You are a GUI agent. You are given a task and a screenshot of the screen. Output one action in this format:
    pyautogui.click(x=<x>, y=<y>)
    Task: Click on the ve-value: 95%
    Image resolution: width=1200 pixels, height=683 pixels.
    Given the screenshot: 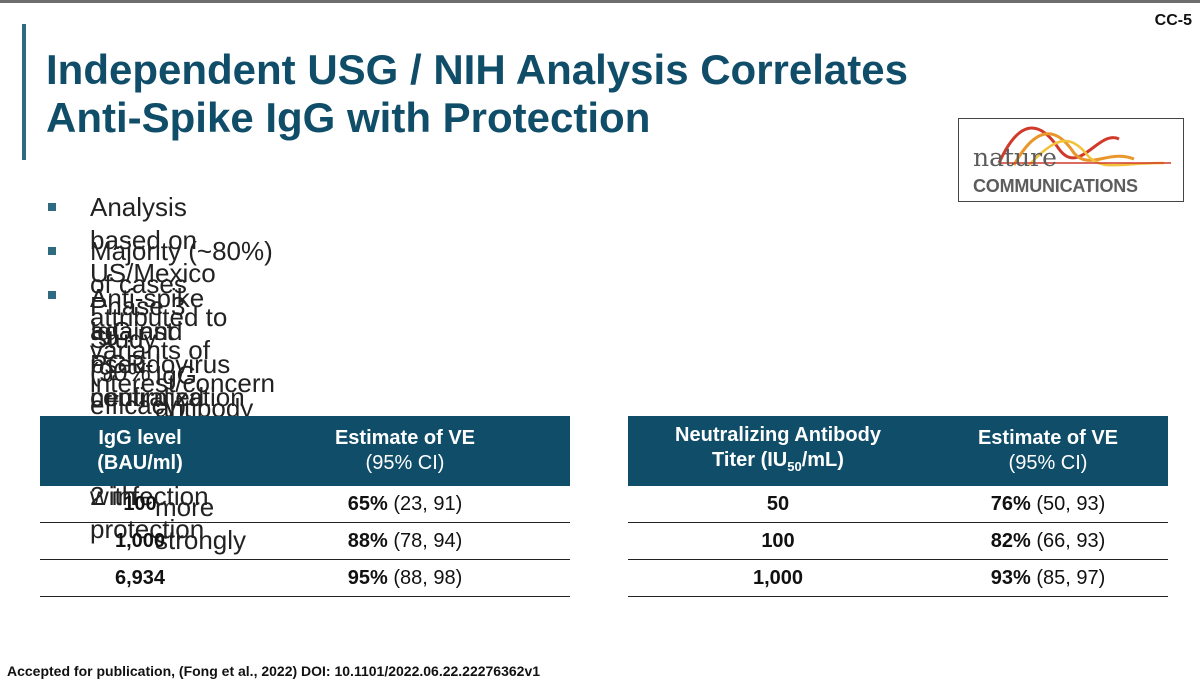 What is the action you would take?
    pyautogui.click(x=367, y=577)
    